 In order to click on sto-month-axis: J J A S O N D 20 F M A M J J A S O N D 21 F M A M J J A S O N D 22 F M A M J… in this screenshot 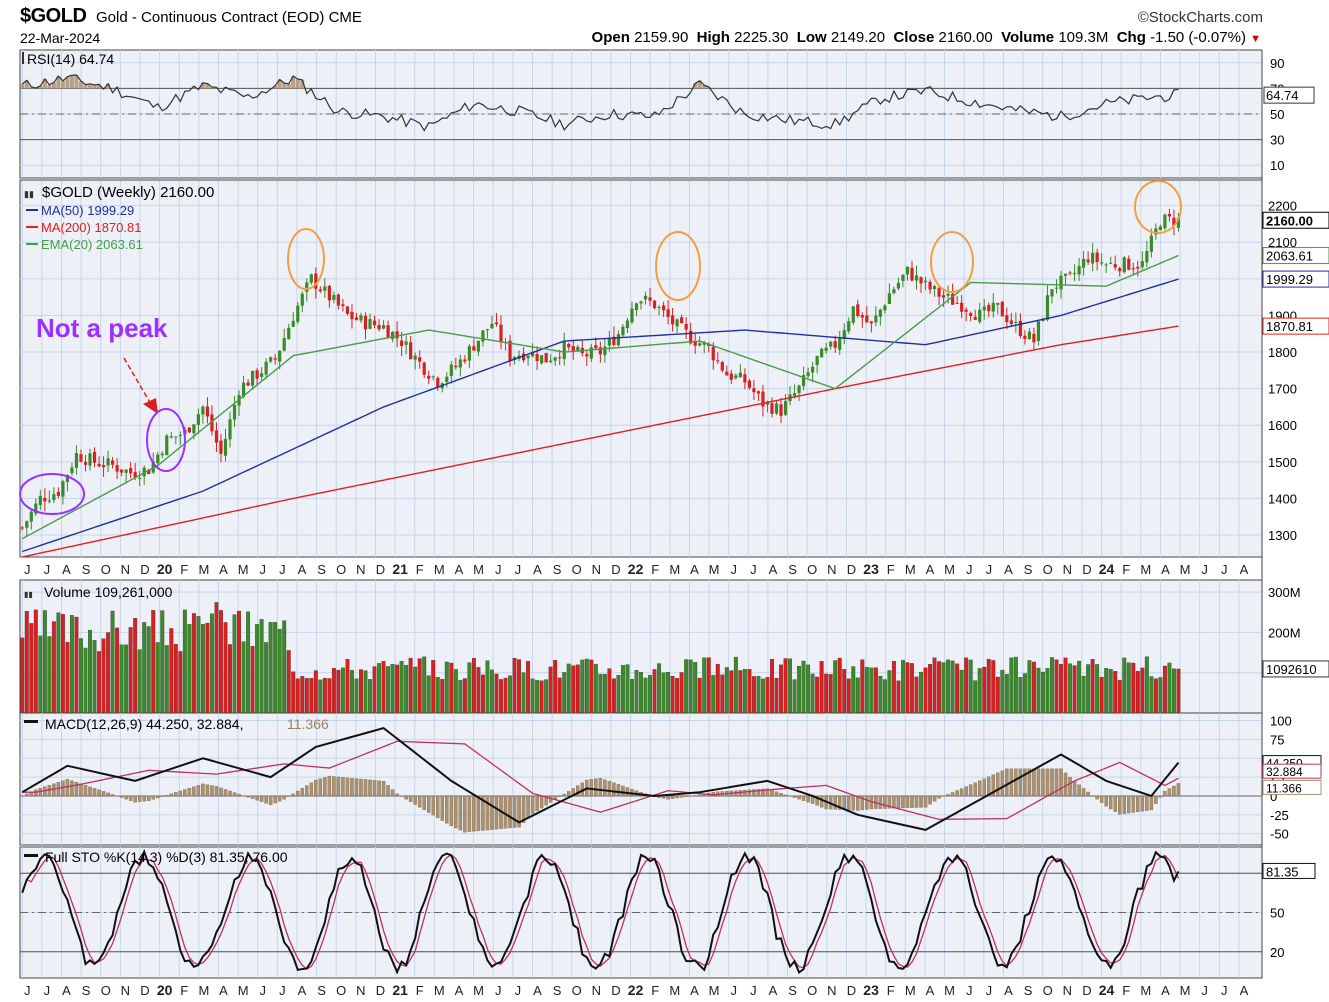, I will do `click(636, 990)`.